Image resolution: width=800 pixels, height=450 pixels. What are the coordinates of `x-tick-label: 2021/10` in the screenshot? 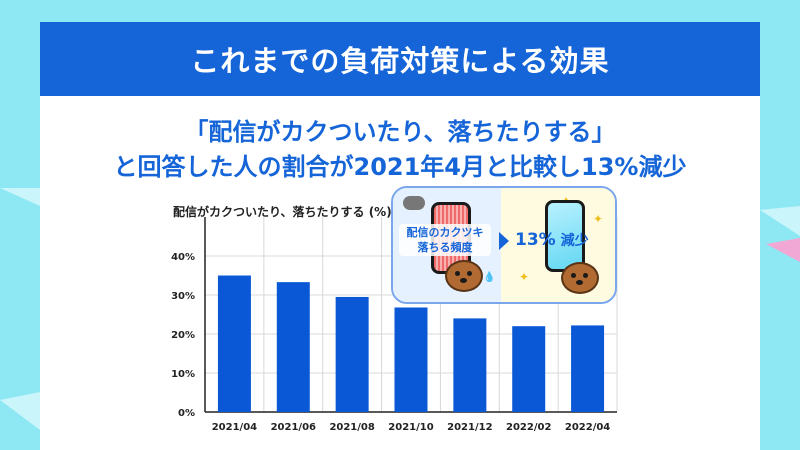 It's located at (410, 427).